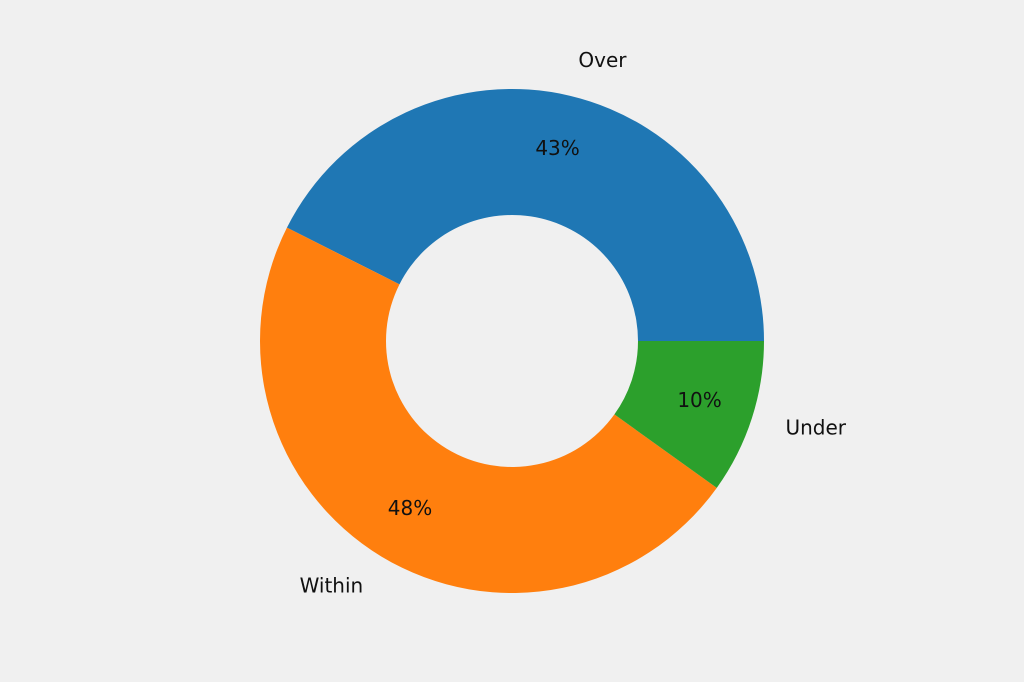 Image resolution: width=1024 pixels, height=682 pixels. What do you see at coordinates (557, 148) in the screenshot?
I see `value-label: 43%` at bounding box center [557, 148].